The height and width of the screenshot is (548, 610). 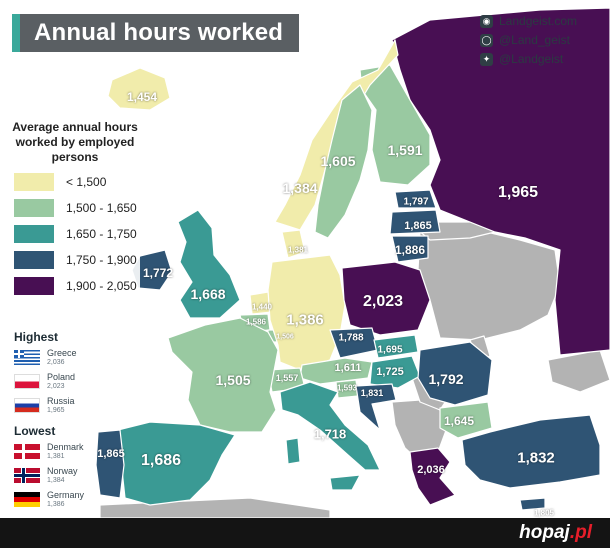 What do you see at coordinates (544, 532) in the screenshot?
I see `footer-brand: hopaj` at bounding box center [544, 532].